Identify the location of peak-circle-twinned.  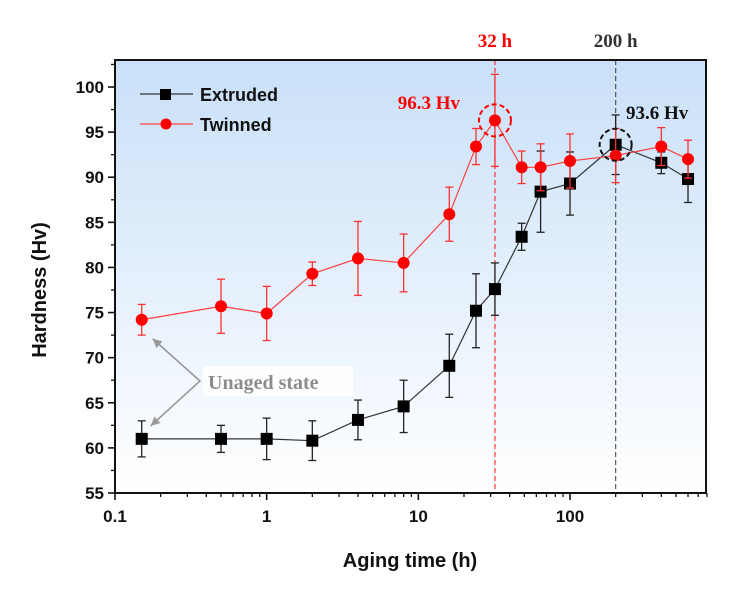
(494, 120).